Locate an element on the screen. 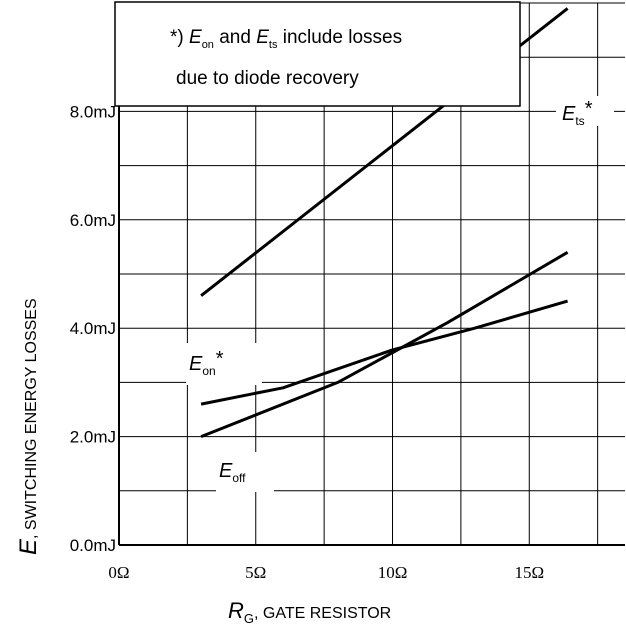  svg-text: Ets* is located at coordinates (577, 113).